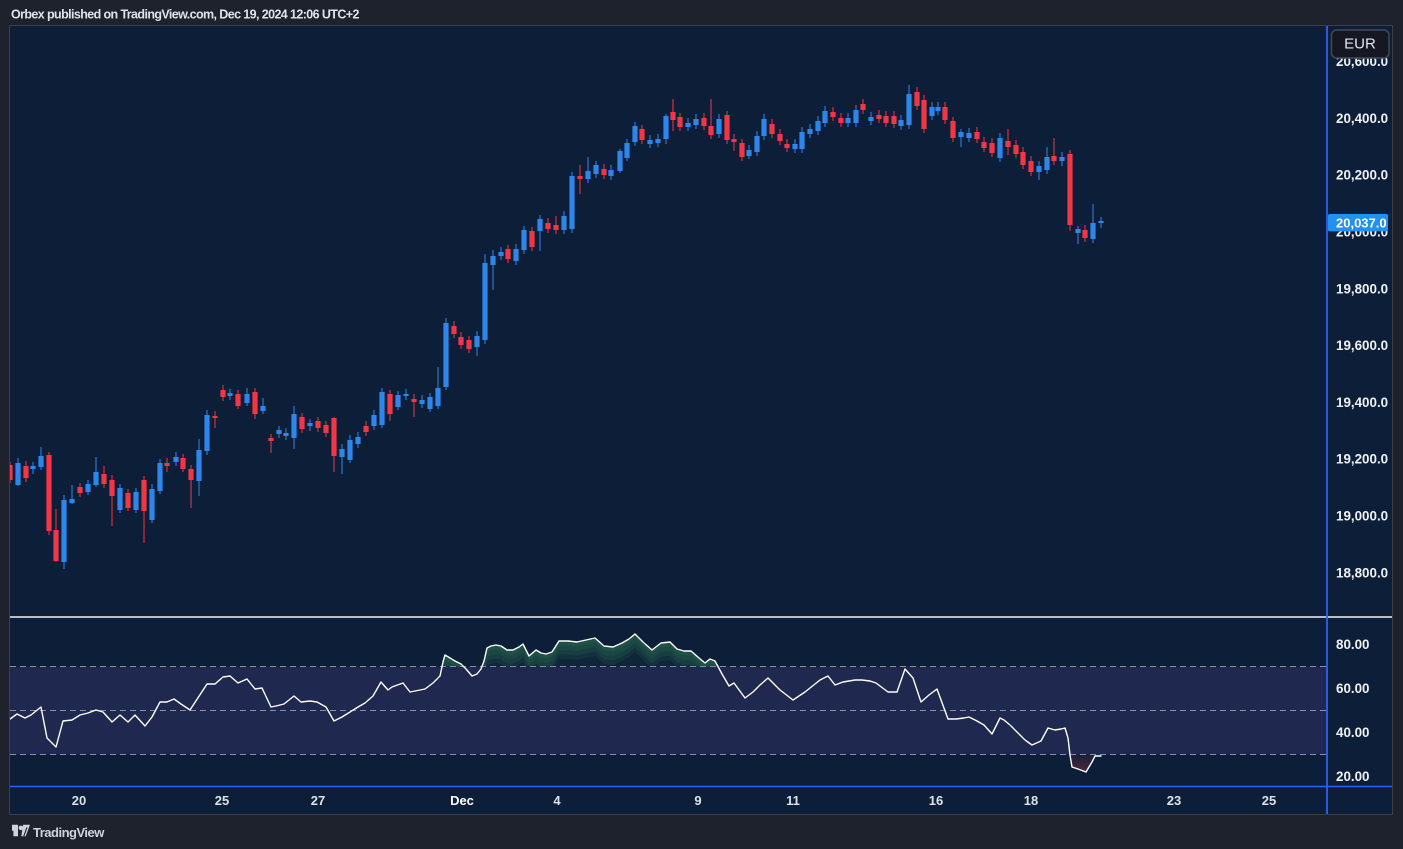 This screenshot has width=1403, height=849. I want to click on svg-text: 40.00, so click(1353, 732).